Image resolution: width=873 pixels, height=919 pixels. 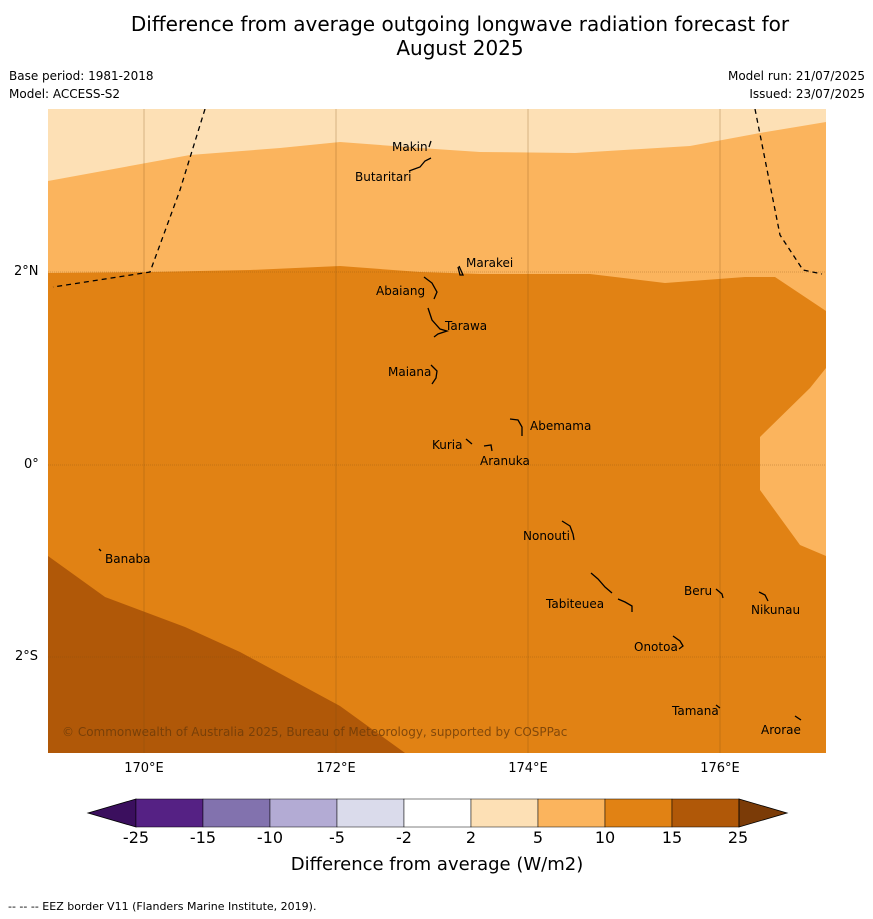 What do you see at coordinates (430, 144) in the screenshot?
I see `island-makin` at bounding box center [430, 144].